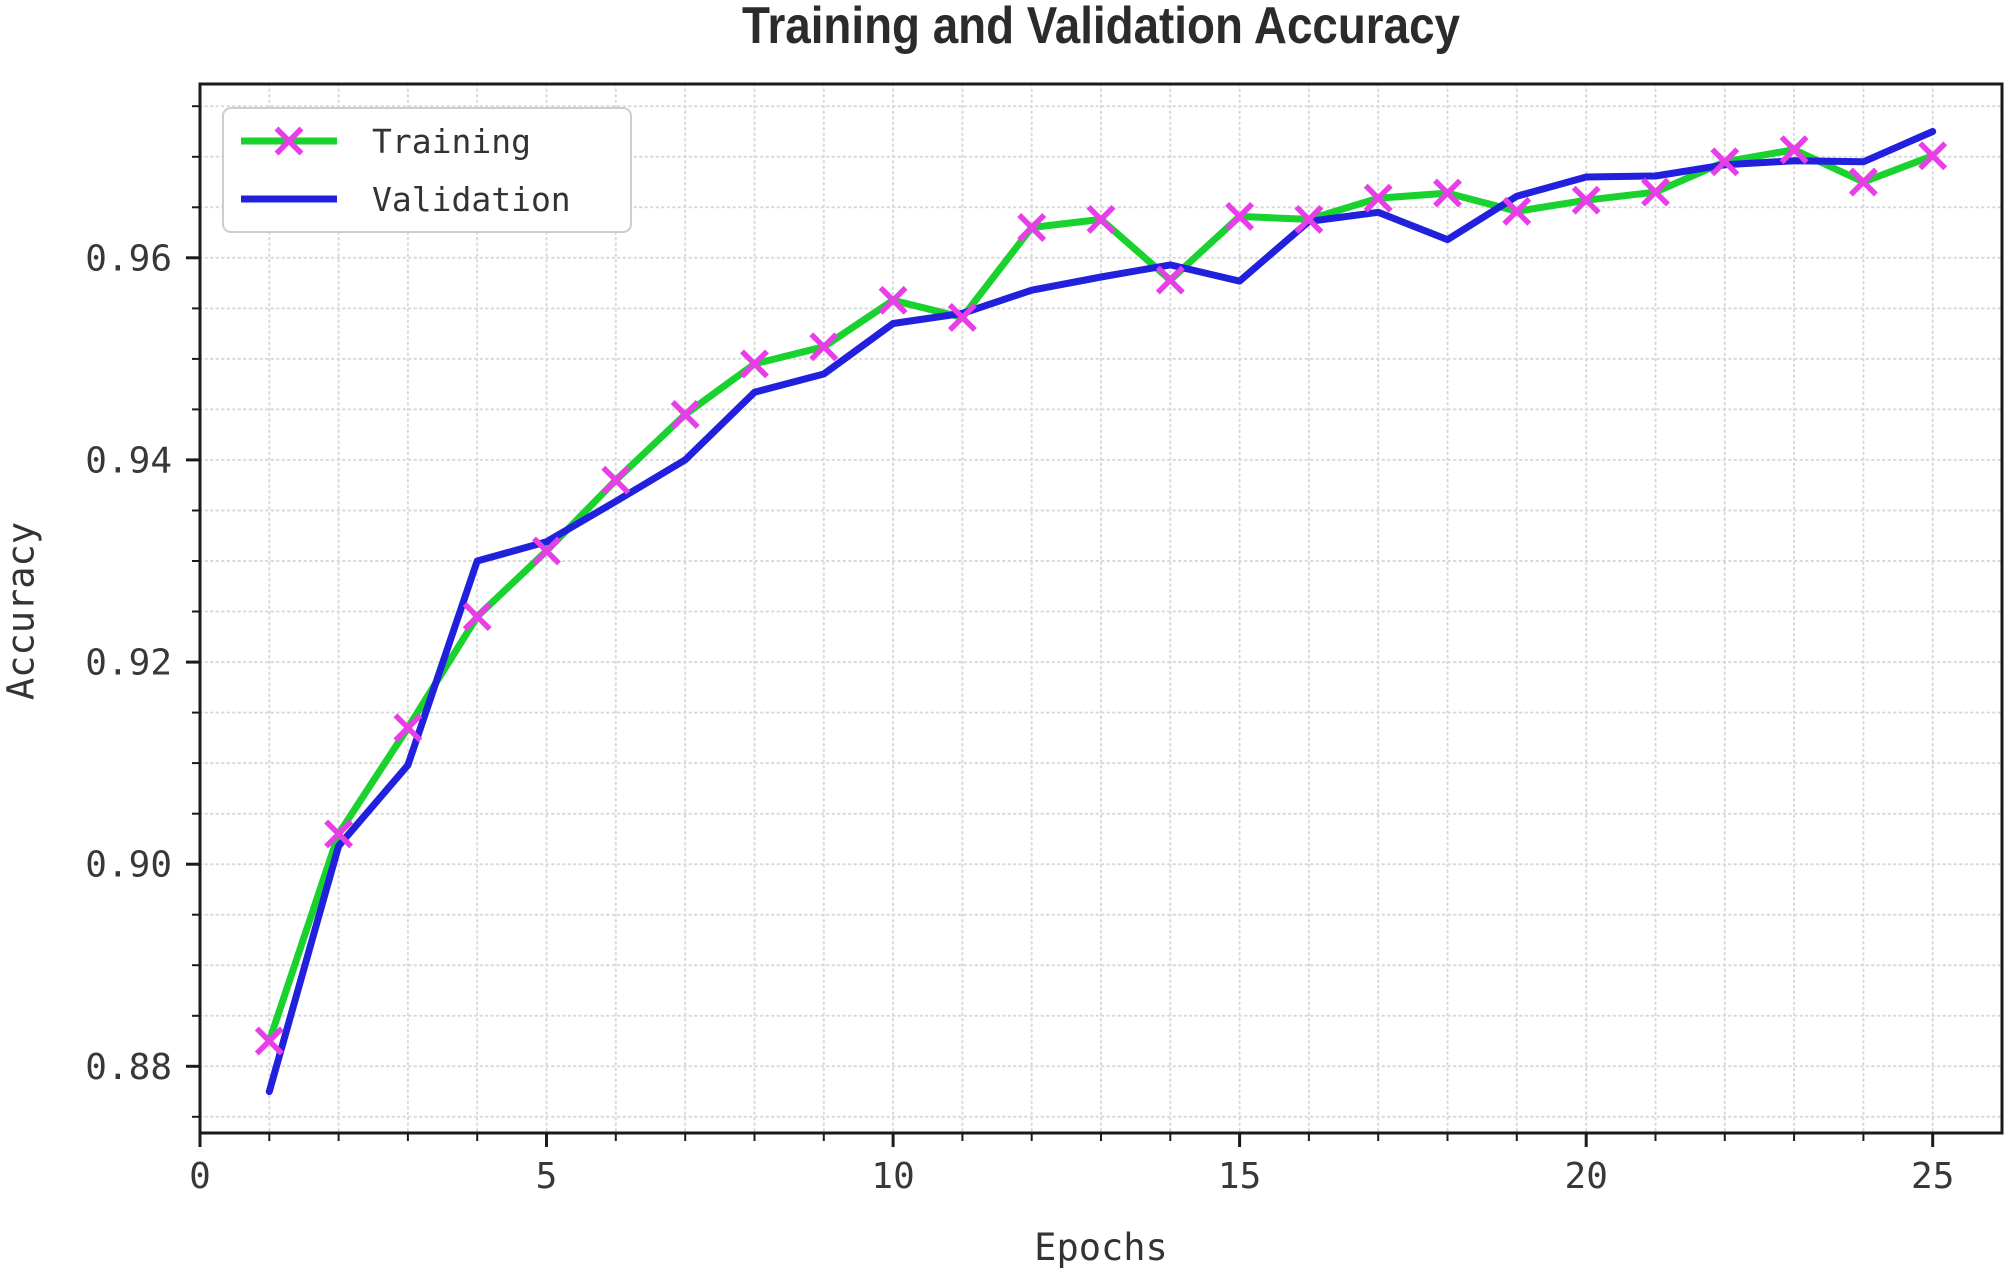  I want to click on x-tick-label: 0, so click(200, 1176).